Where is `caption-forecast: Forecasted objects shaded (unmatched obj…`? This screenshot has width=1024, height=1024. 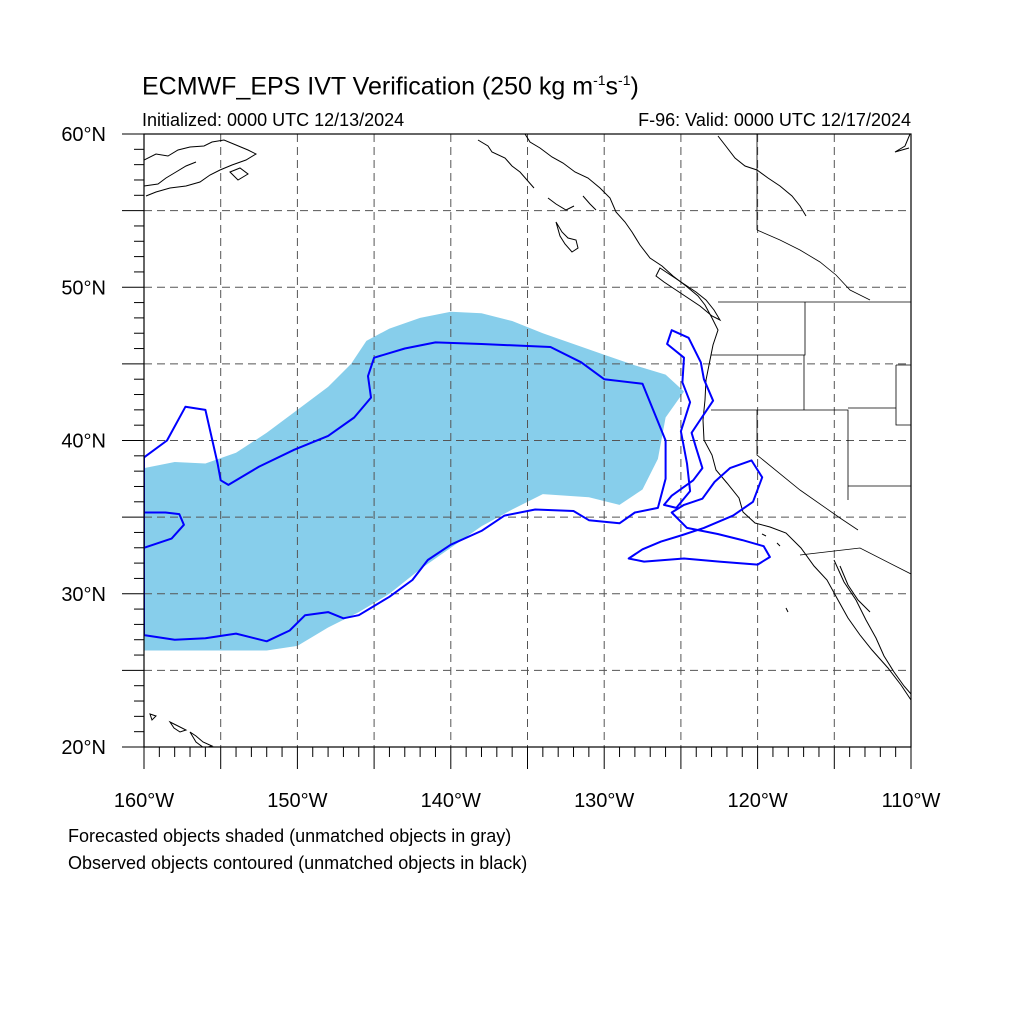 caption-forecast: Forecasted objects shaded (unmatched obj… is located at coordinates (290, 836).